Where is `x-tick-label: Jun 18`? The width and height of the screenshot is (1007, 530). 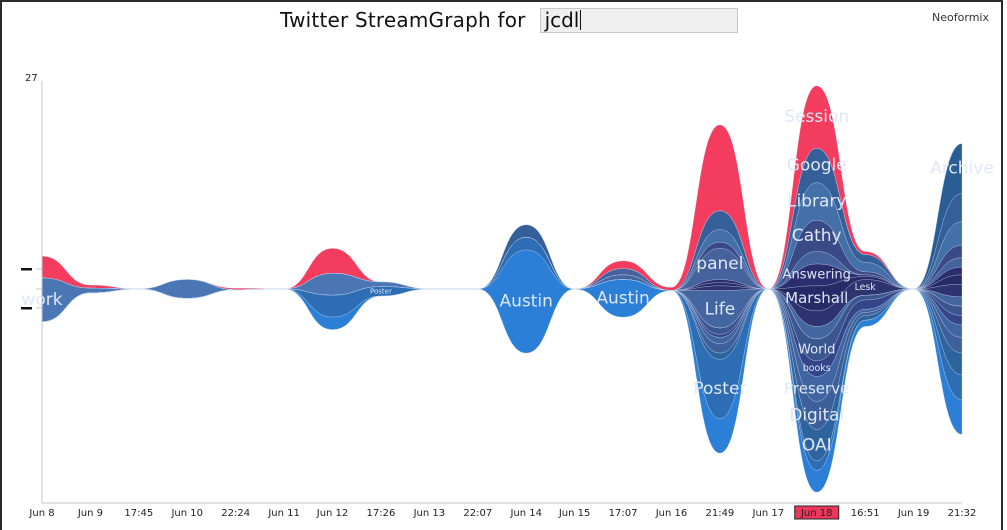
x-tick-label: Jun 18 is located at coordinates (816, 513).